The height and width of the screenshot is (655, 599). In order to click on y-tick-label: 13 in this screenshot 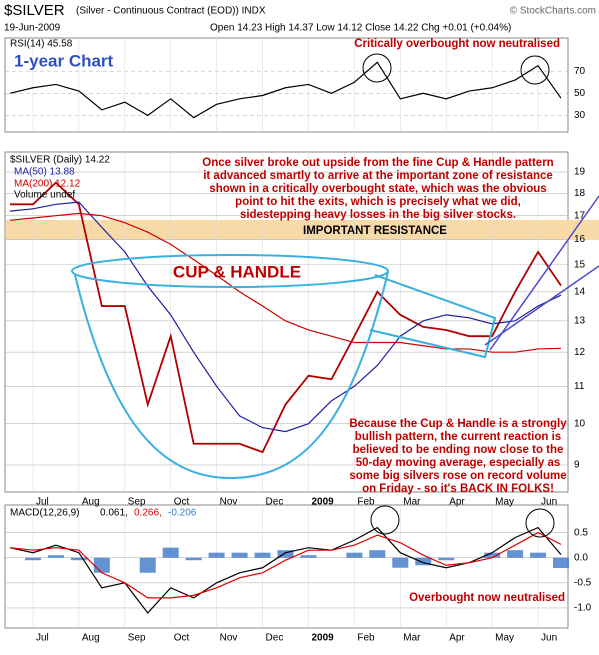, I will do `click(580, 320)`.